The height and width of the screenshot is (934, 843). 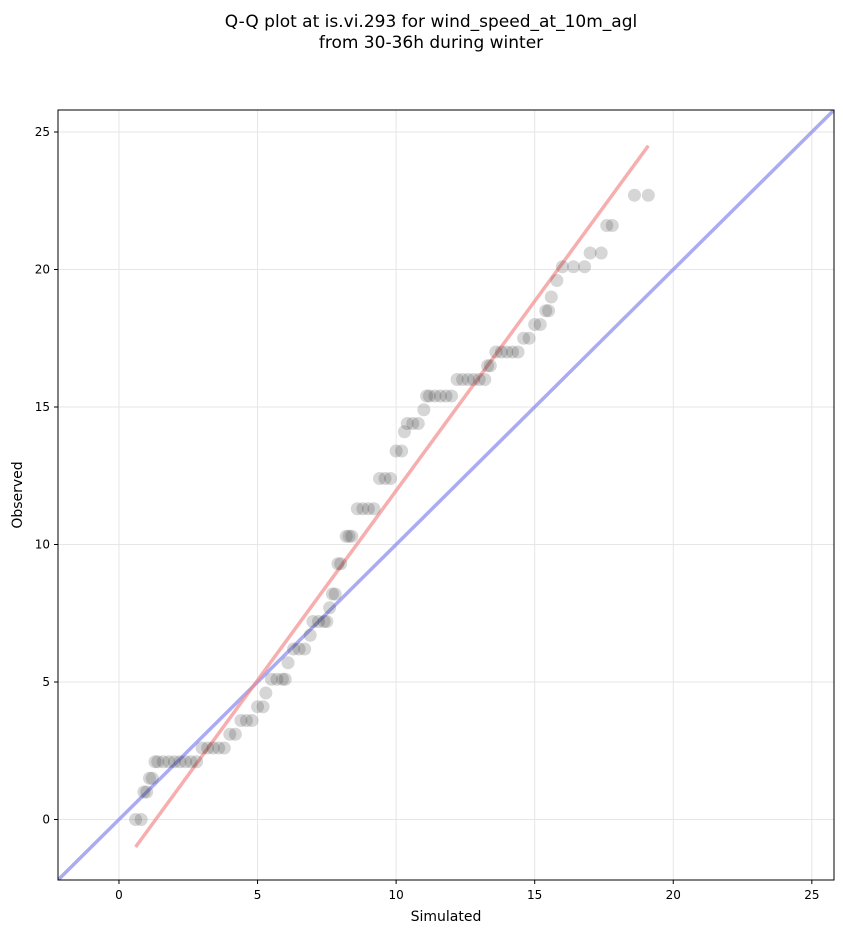 What do you see at coordinates (446, 917) in the screenshot?
I see `x-axis-label: Simulated` at bounding box center [446, 917].